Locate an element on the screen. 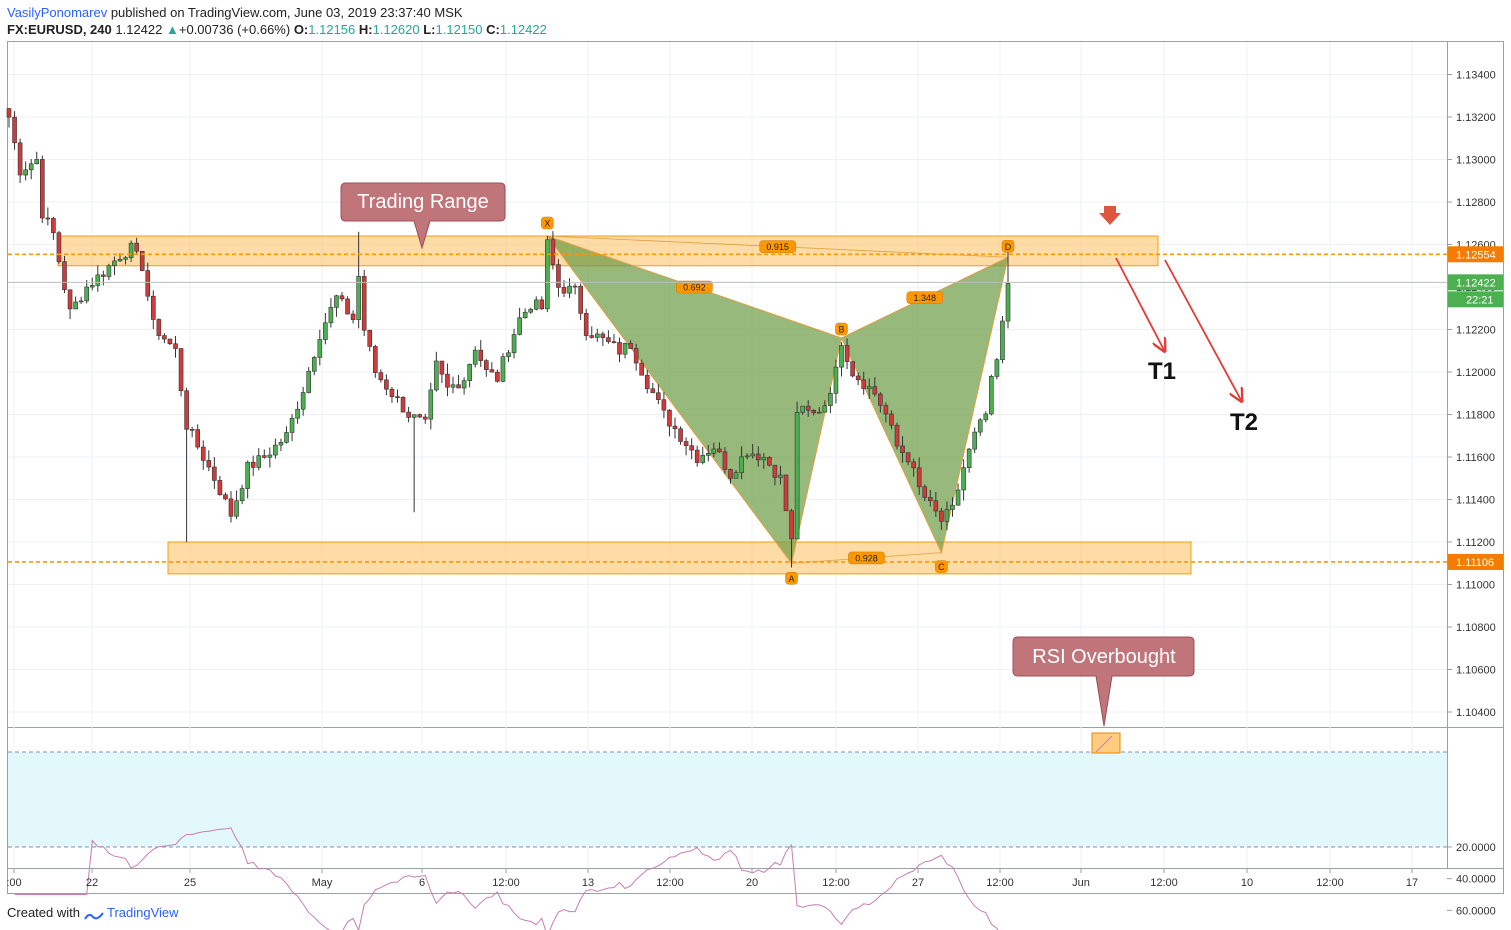 This screenshot has width=1511, height=930. price-label-box is located at coordinates (1475, 299).